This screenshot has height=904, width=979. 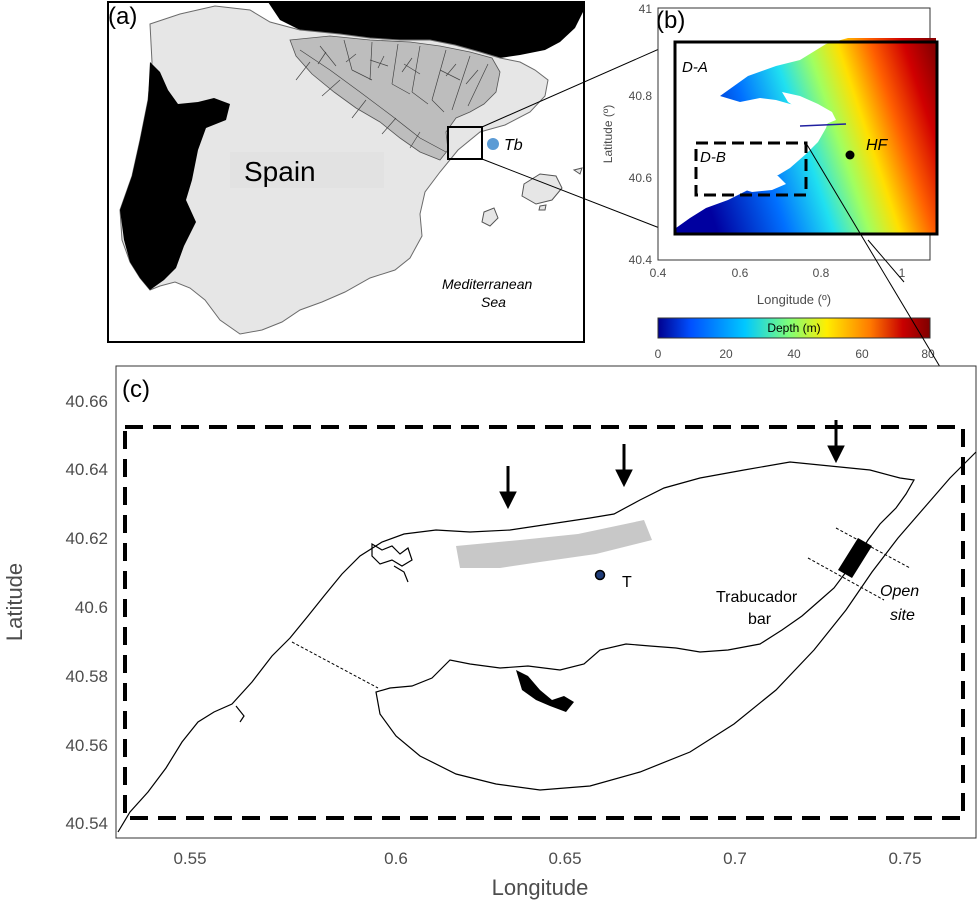 I want to click on c-xtick: 0.7, so click(x=735, y=858).